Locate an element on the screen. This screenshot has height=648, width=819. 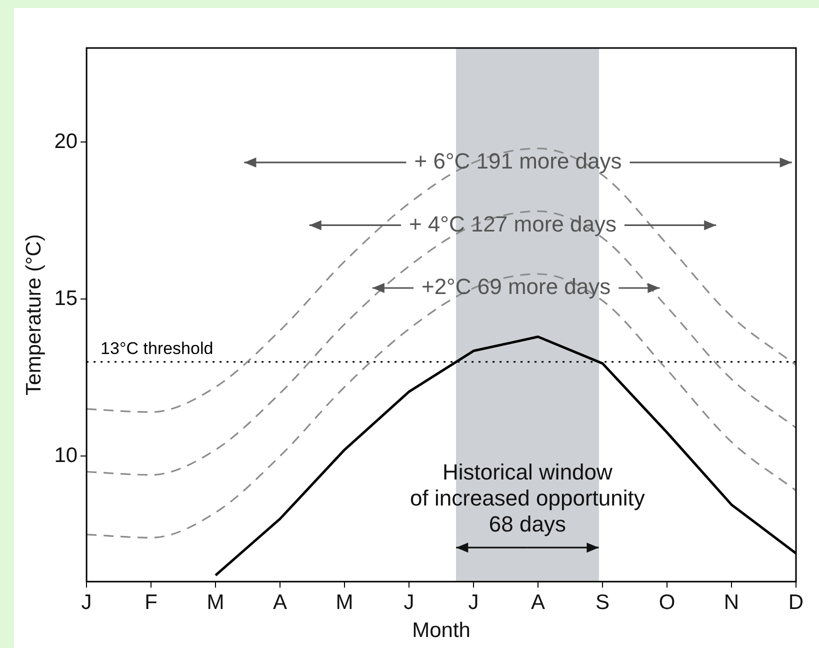
annotation: + 6°C 191 more days is located at coordinates (518, 161).